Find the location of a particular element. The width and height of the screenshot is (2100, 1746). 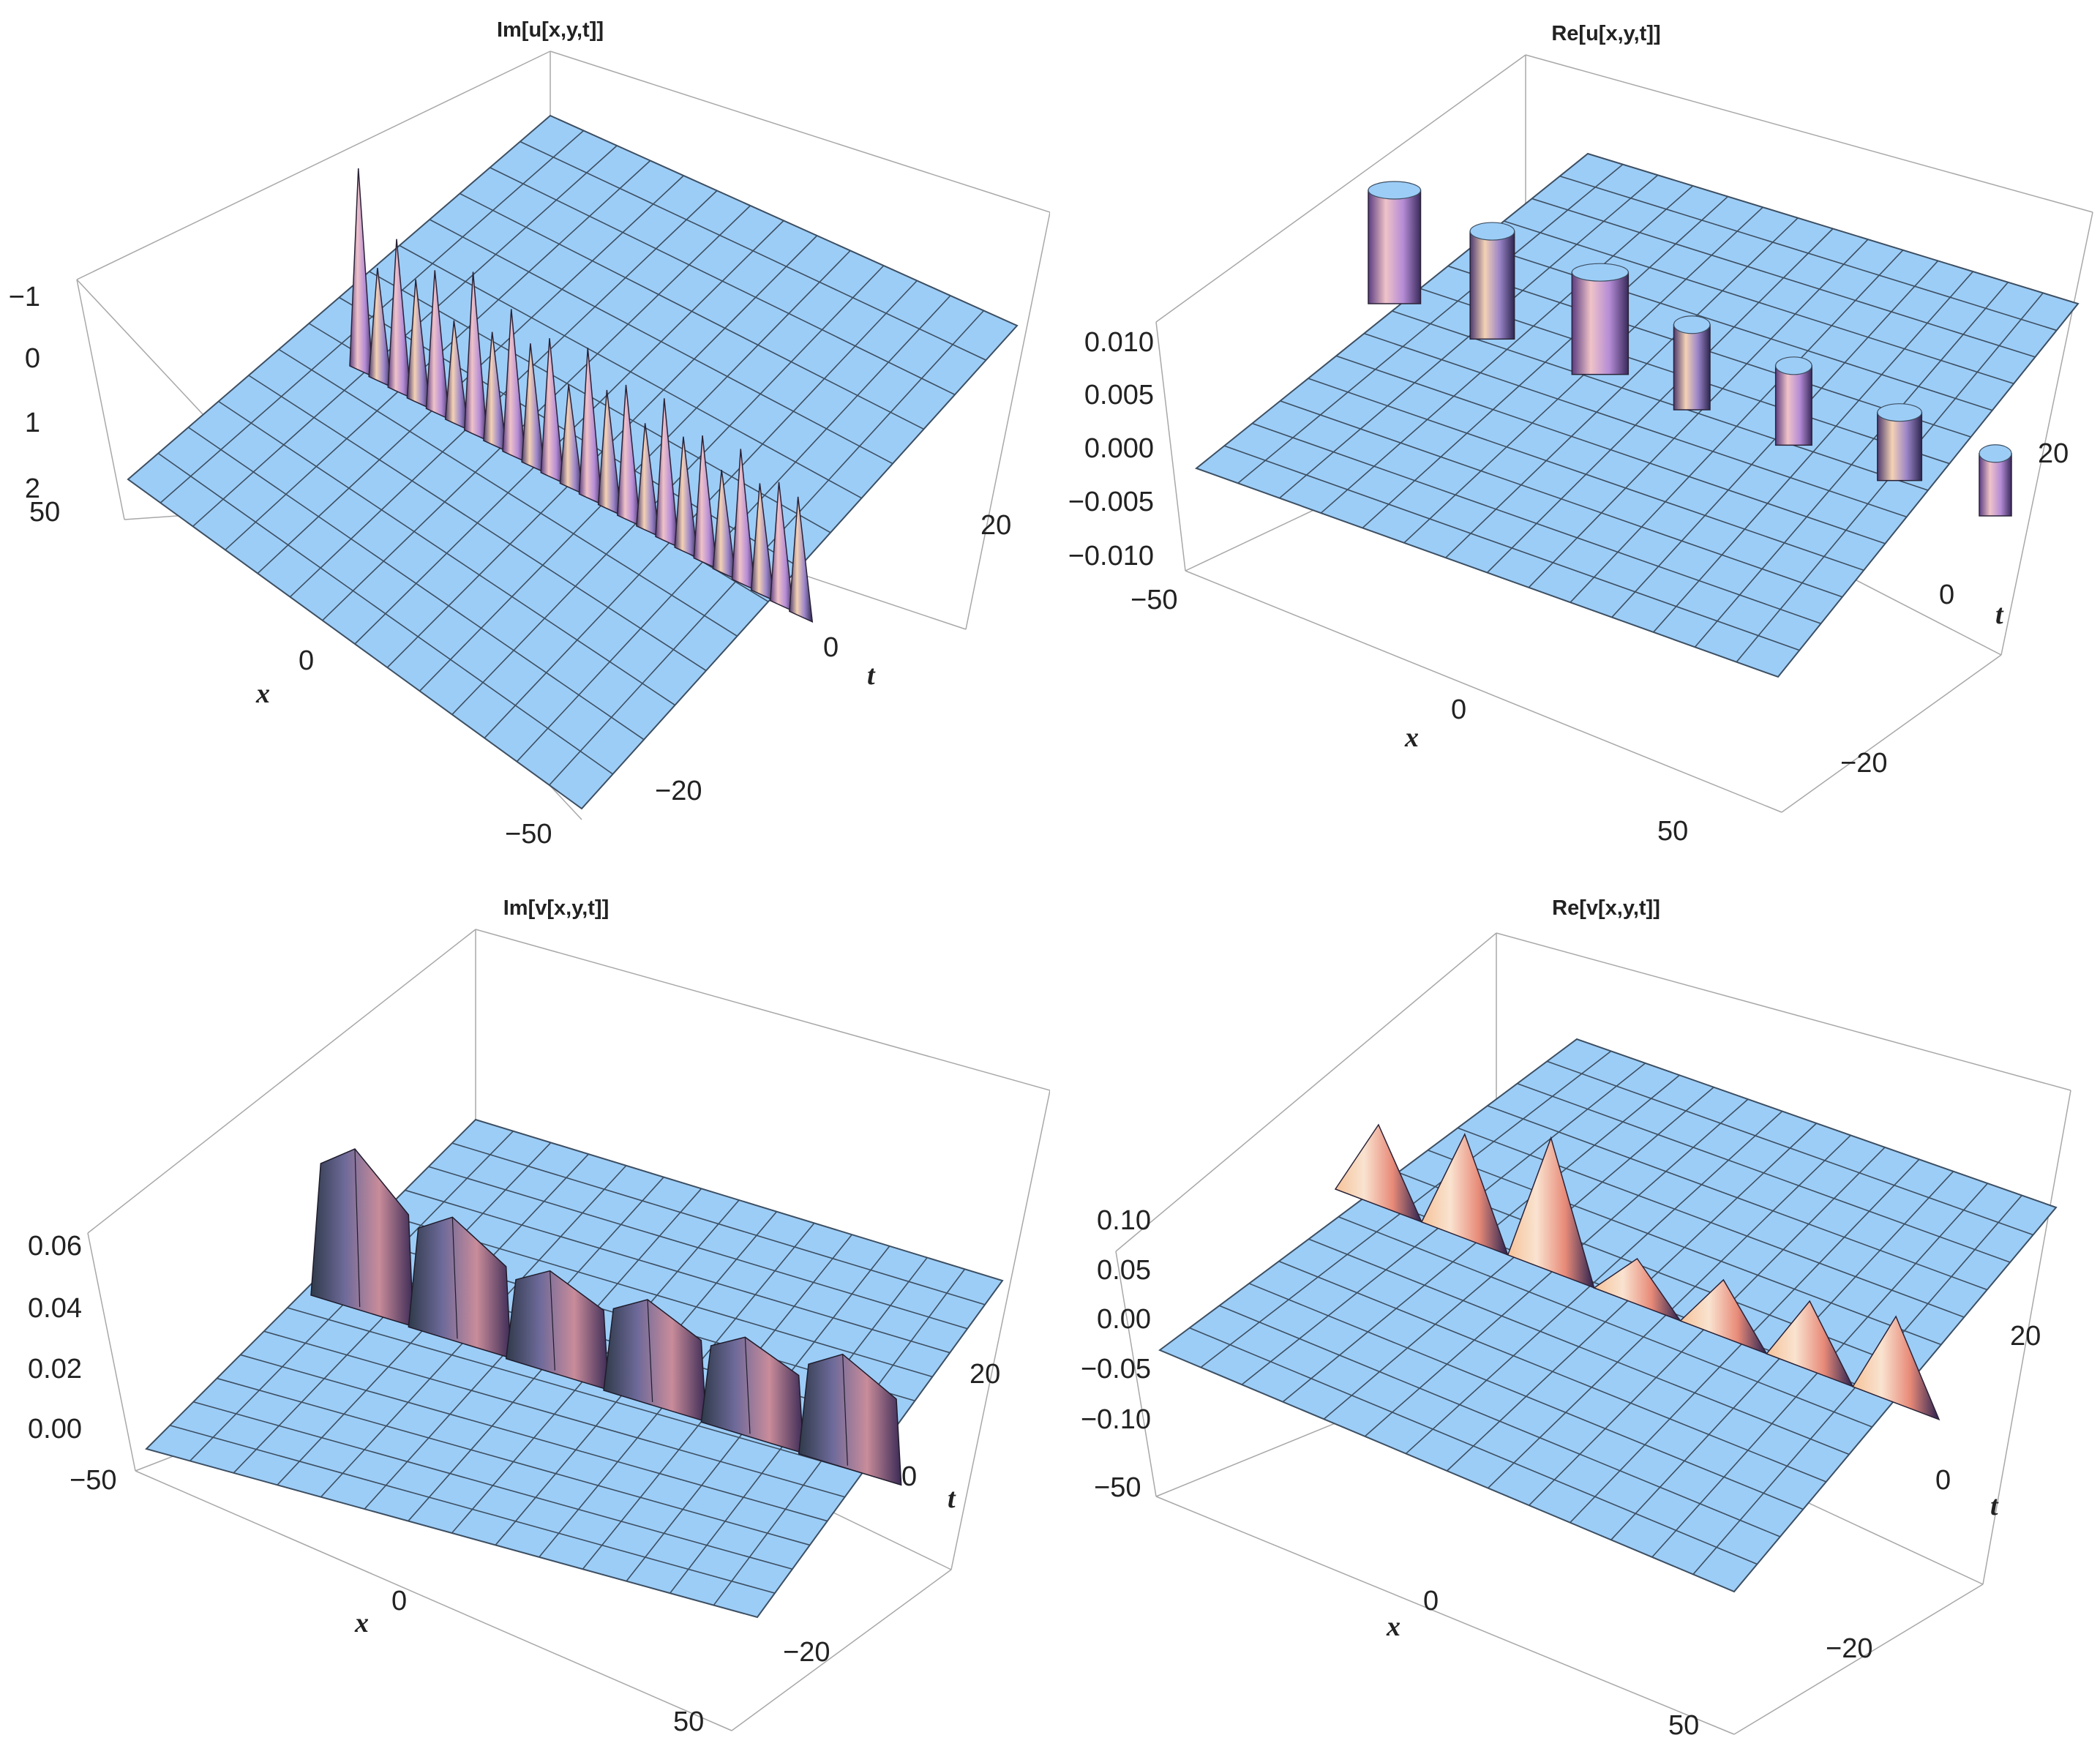

z-tick-label: −0.05 is located at coordinates (1116, 1370).